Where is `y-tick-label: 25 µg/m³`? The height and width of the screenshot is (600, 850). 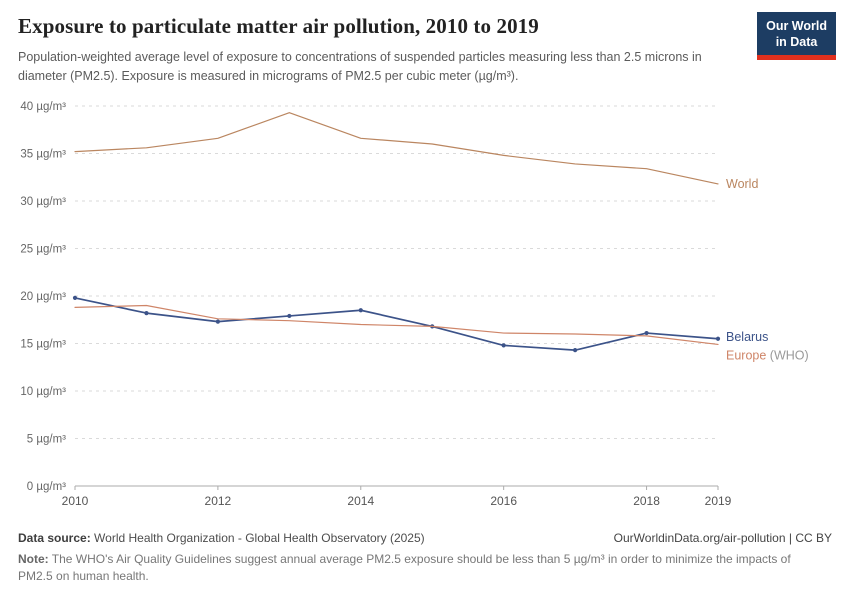
y-tick-label: 25 µg/m³ is located at coordinates (43, 249).